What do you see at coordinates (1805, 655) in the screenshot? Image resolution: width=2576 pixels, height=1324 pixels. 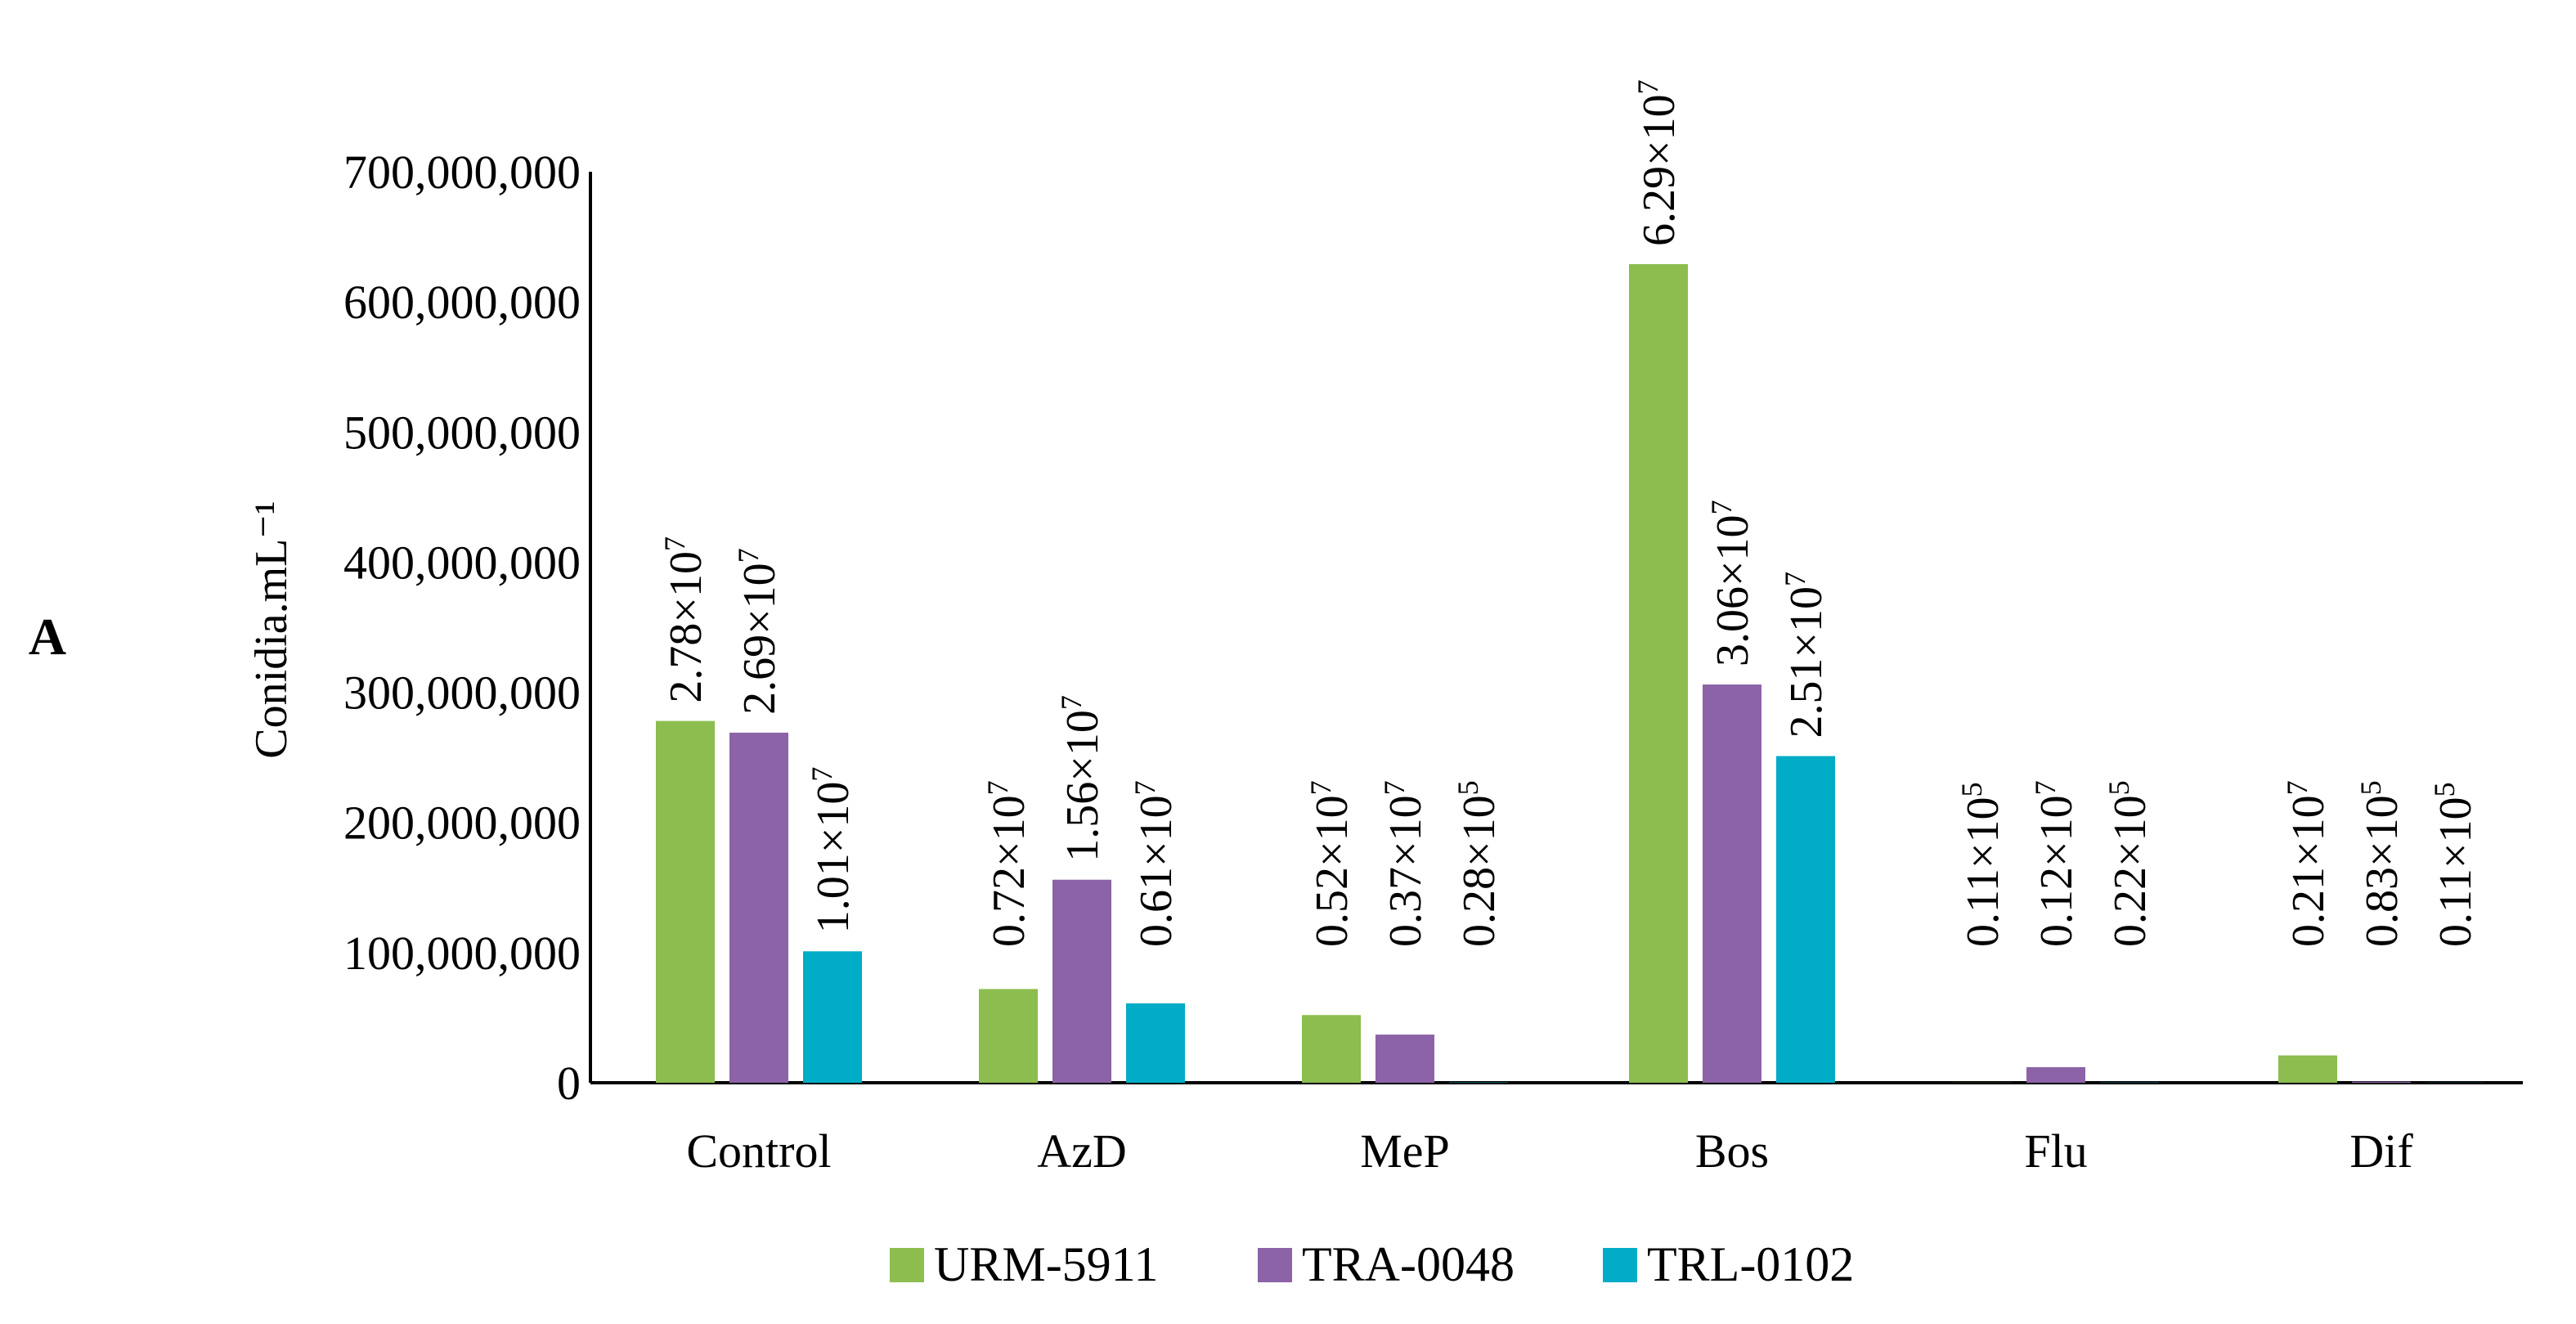 I see `data-label: 2.51×107` at bounding box center [1805, 655].